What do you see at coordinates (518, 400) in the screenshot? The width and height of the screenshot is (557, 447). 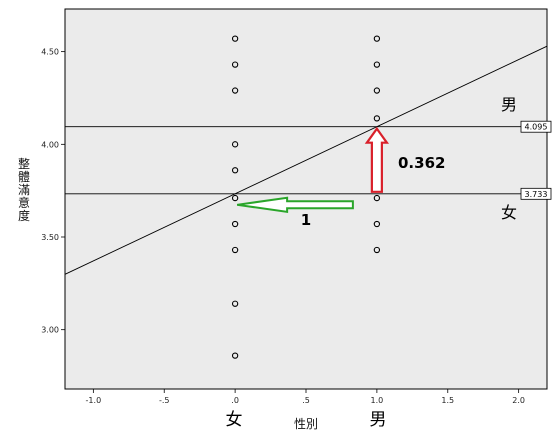 I see `x-tick-label: 2.0` at bounding box center [518, 400].